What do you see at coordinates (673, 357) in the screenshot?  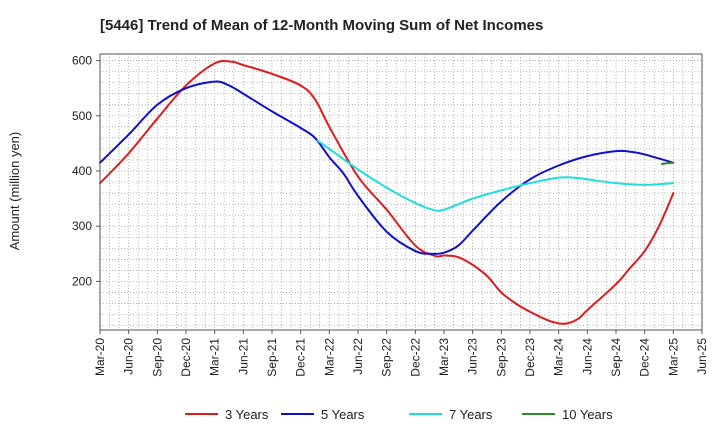 I see `x-tick-label: Mar-25` at bounding box center [673, 357].